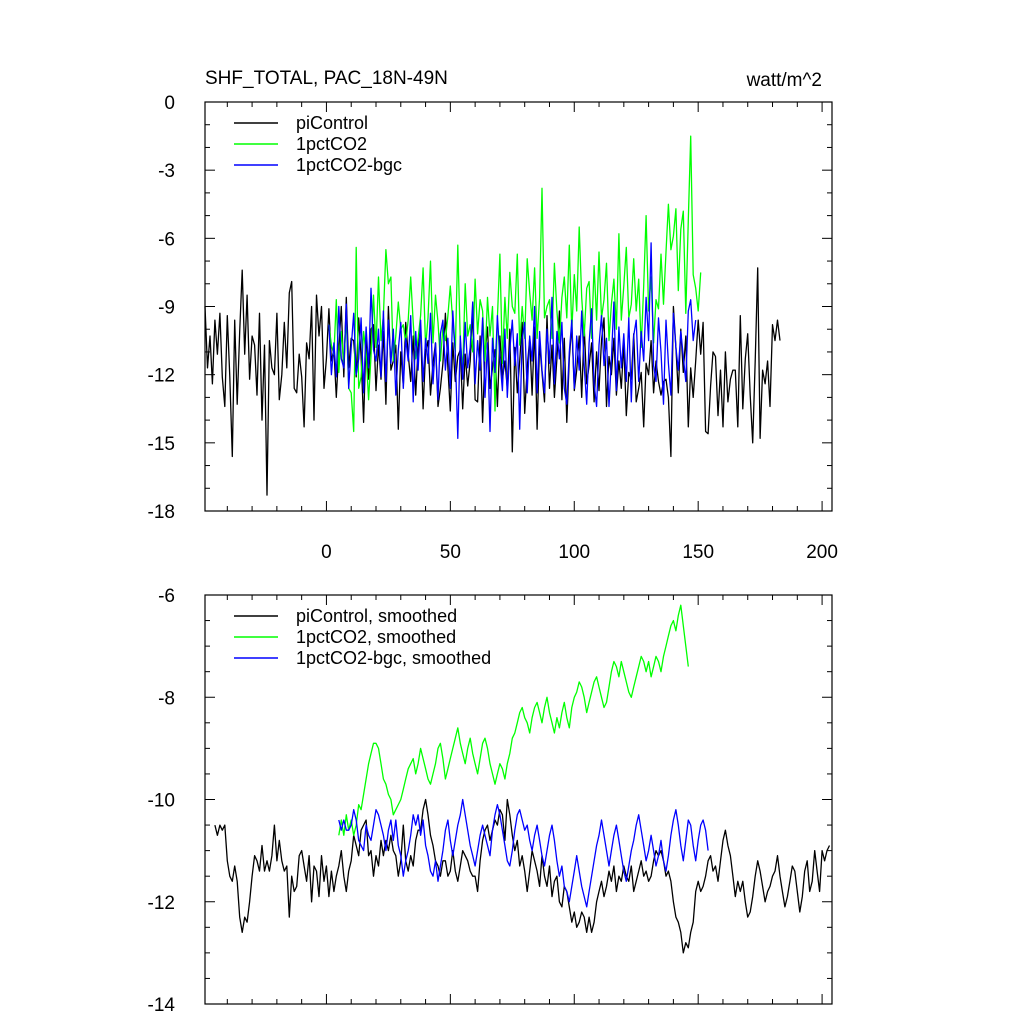 The width and height of the screenshot is (1024, 1024). Describe the element at coordinates (331, 144) in the screenshot. I see `top-legend-label-2: 1pctCO2` at that location.